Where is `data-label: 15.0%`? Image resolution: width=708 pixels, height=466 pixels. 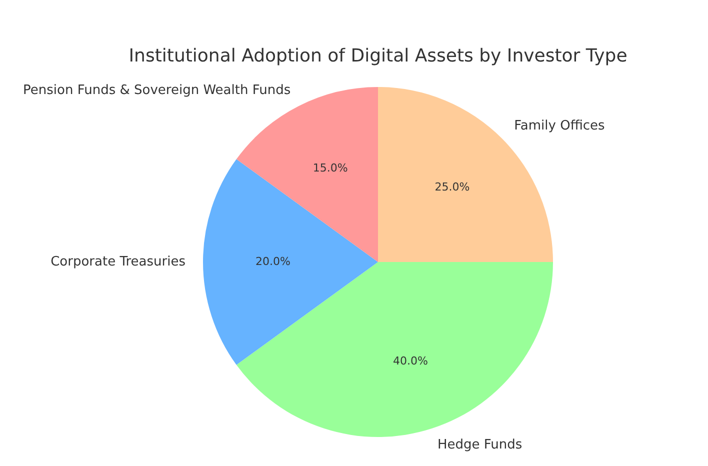 data-label: 15.0% is located at coordinates (330, 167).